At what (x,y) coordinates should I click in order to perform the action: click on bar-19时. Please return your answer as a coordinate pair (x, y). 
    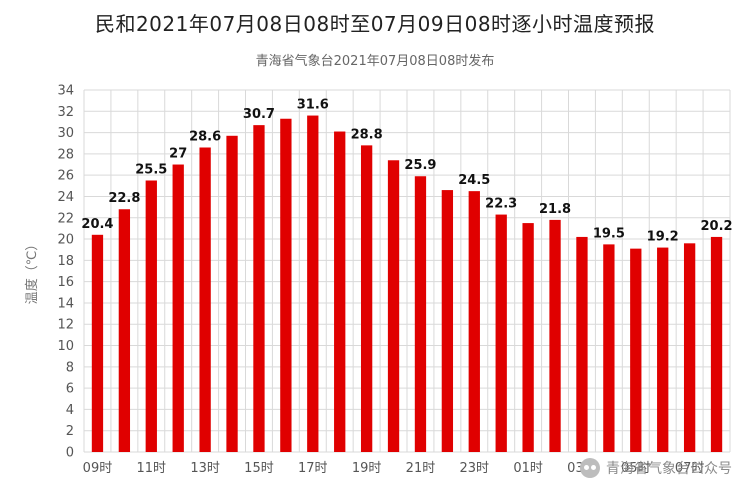
    Looking at the image, I should click on (366, 299).